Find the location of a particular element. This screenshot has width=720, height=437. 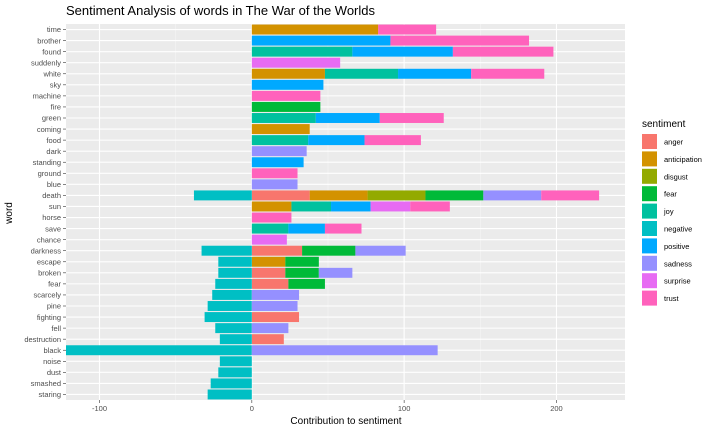

y-tick-label: noise is located at coordinates (52, 361).